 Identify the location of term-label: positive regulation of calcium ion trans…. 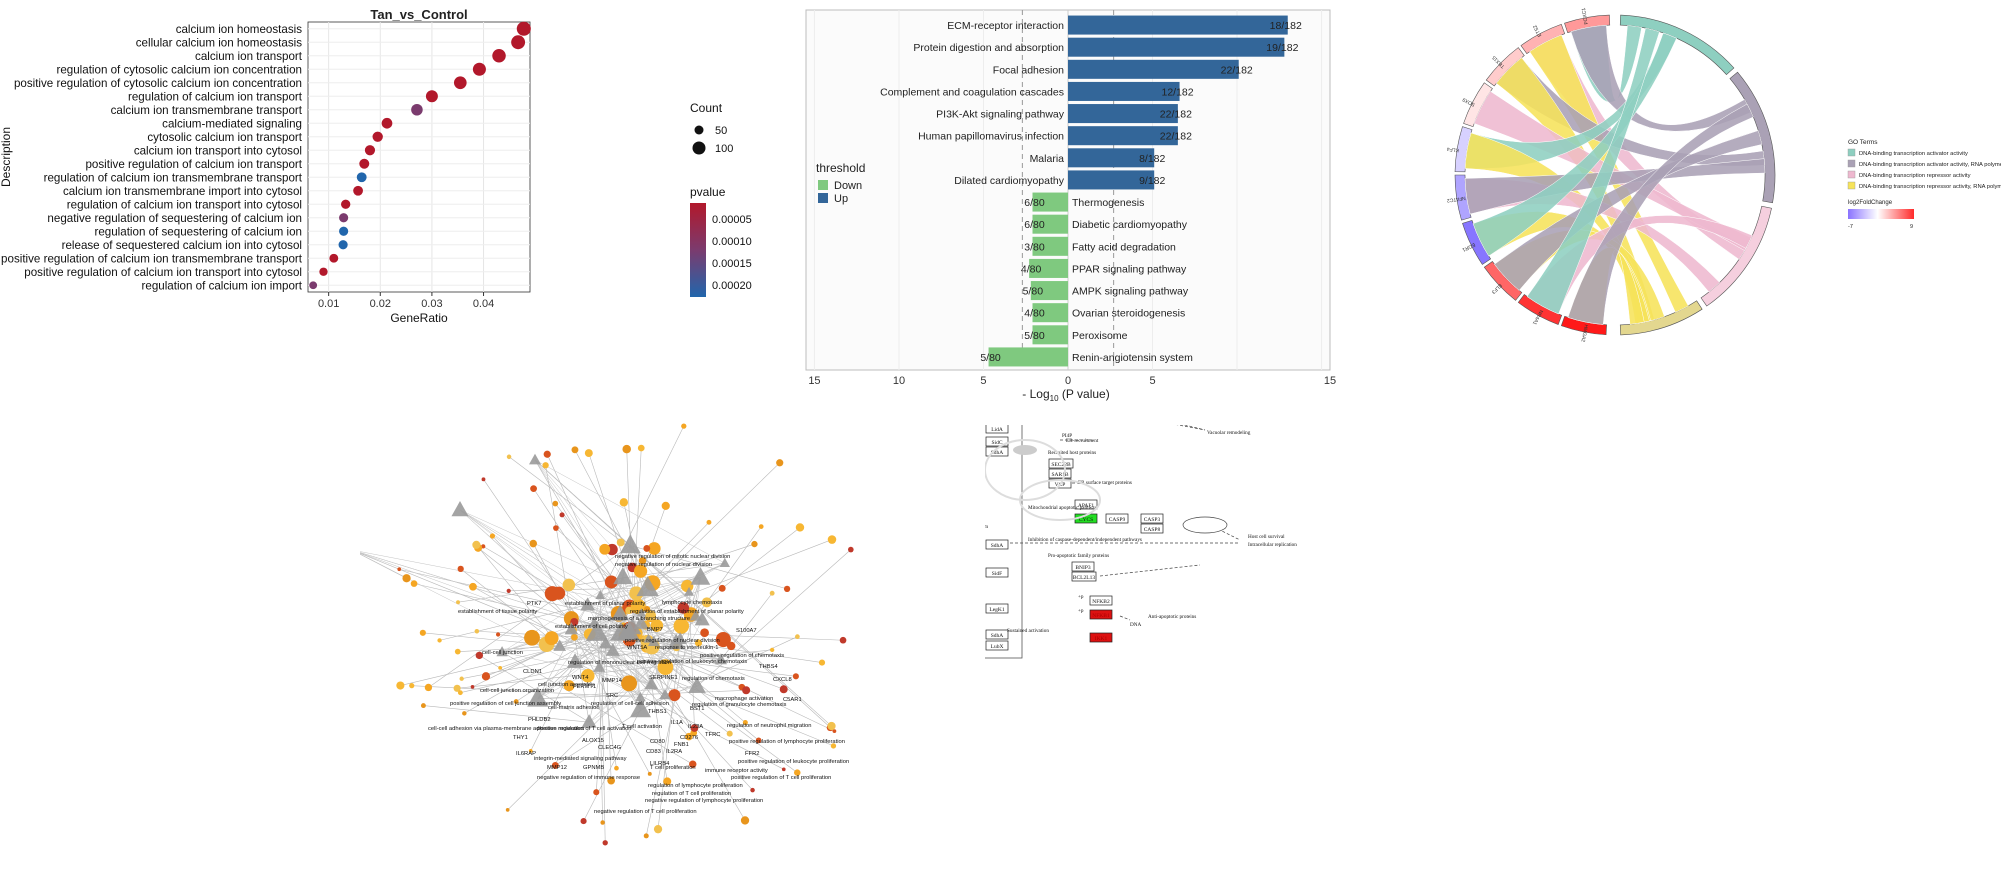
(163, 272).